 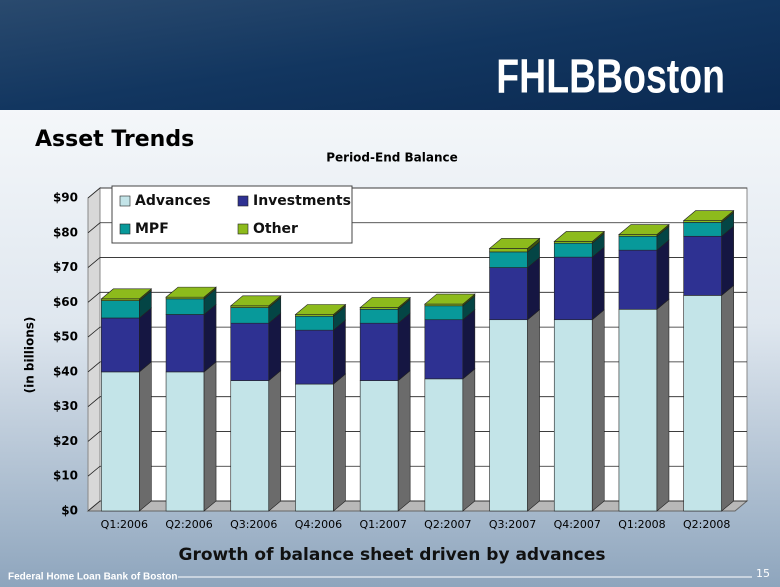 What do you see at coordinates (94, 349) in the screenshot?
I see `plot-side-wall` at bounding box center [94, 349].